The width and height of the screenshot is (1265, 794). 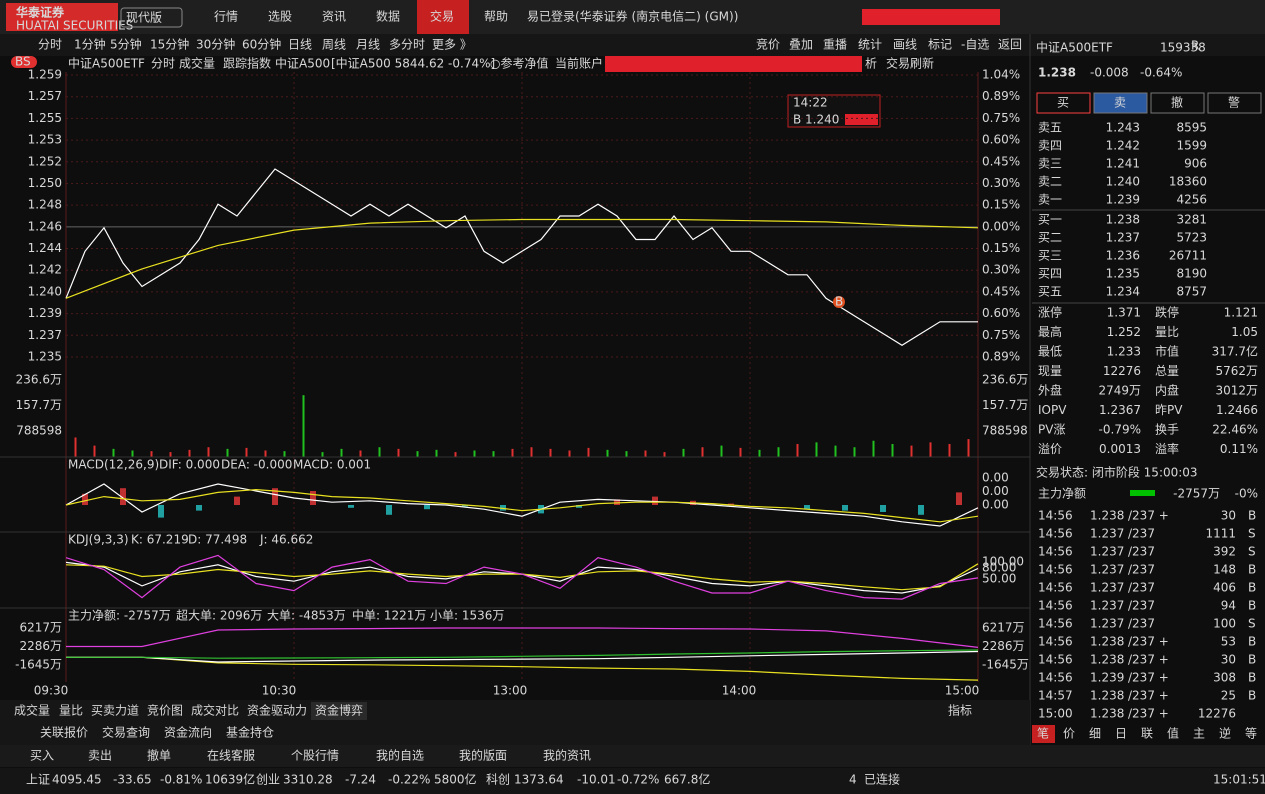 What do you see at coordinates (1005, 380) in the screenshot?
I see `volume-label: 236.6万` at bounding box center [1005, 380].